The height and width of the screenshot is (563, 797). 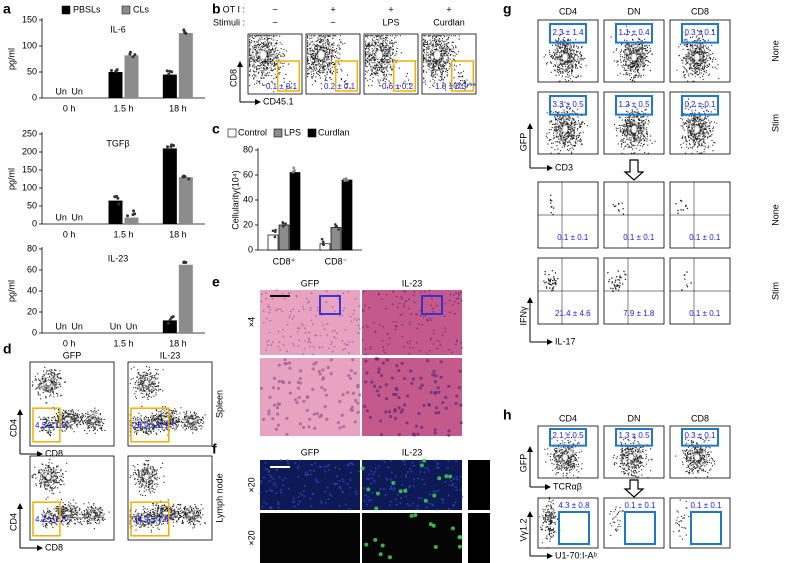 I want to click on flow-events, so click(x=388, y=62).